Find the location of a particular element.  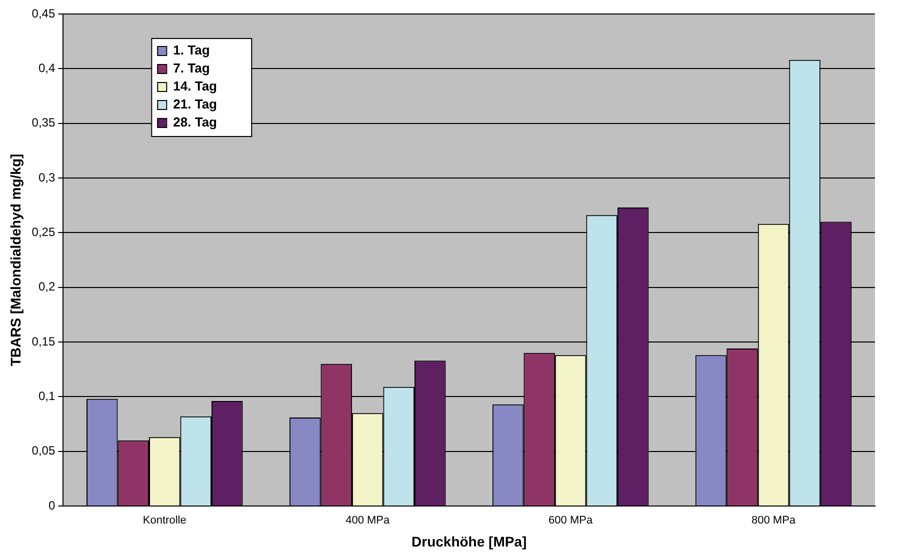

y-axis-title: TBARS [Malondialdehyd mg/kg] is located at coordinates (15, 260).